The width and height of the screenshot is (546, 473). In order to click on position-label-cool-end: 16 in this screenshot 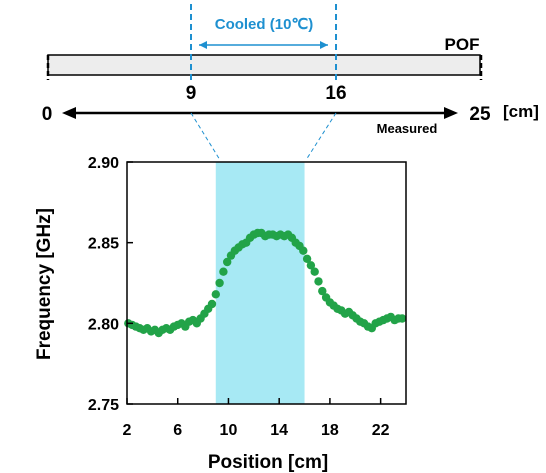, I will do `click(335, 93)`.